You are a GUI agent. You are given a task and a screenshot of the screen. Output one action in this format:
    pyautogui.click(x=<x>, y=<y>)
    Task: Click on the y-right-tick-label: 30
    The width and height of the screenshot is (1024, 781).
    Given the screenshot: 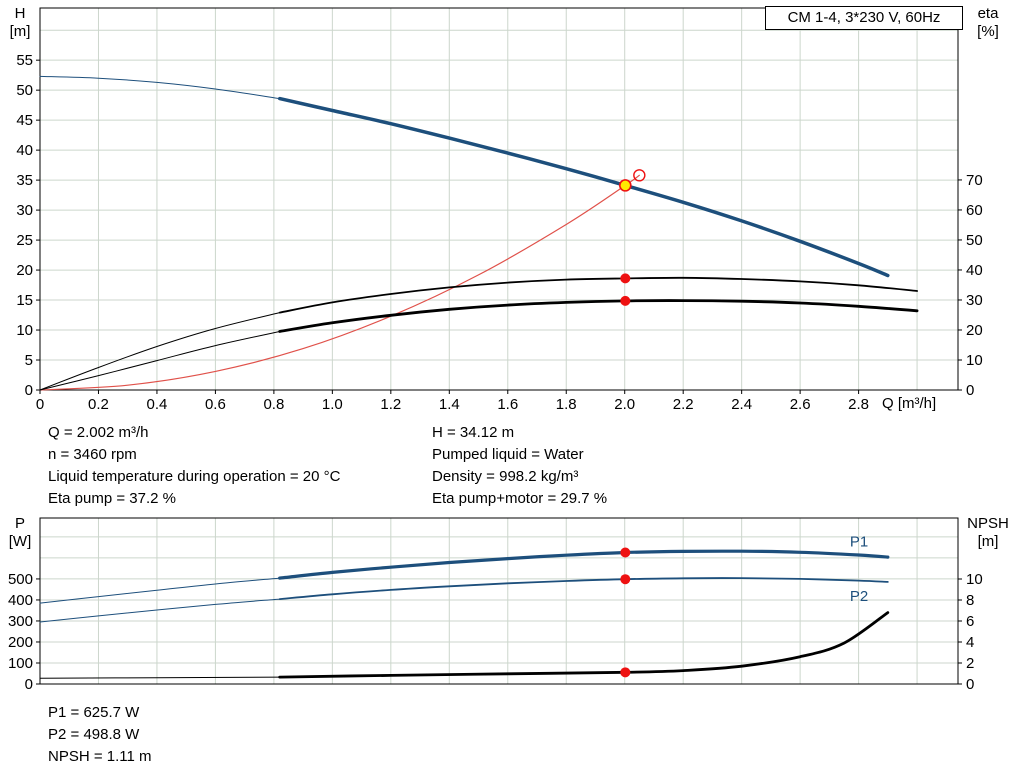 What is the action you would take?
    pyautogui.click(x=974, y=300)
    